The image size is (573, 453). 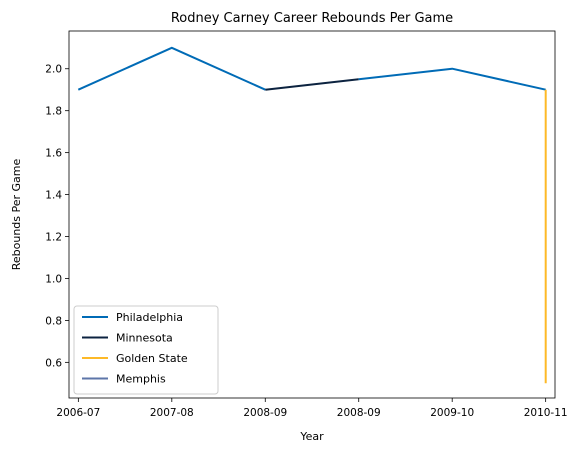 I want to click on y-tick-label: 0.6, so click(x=53, y=363).